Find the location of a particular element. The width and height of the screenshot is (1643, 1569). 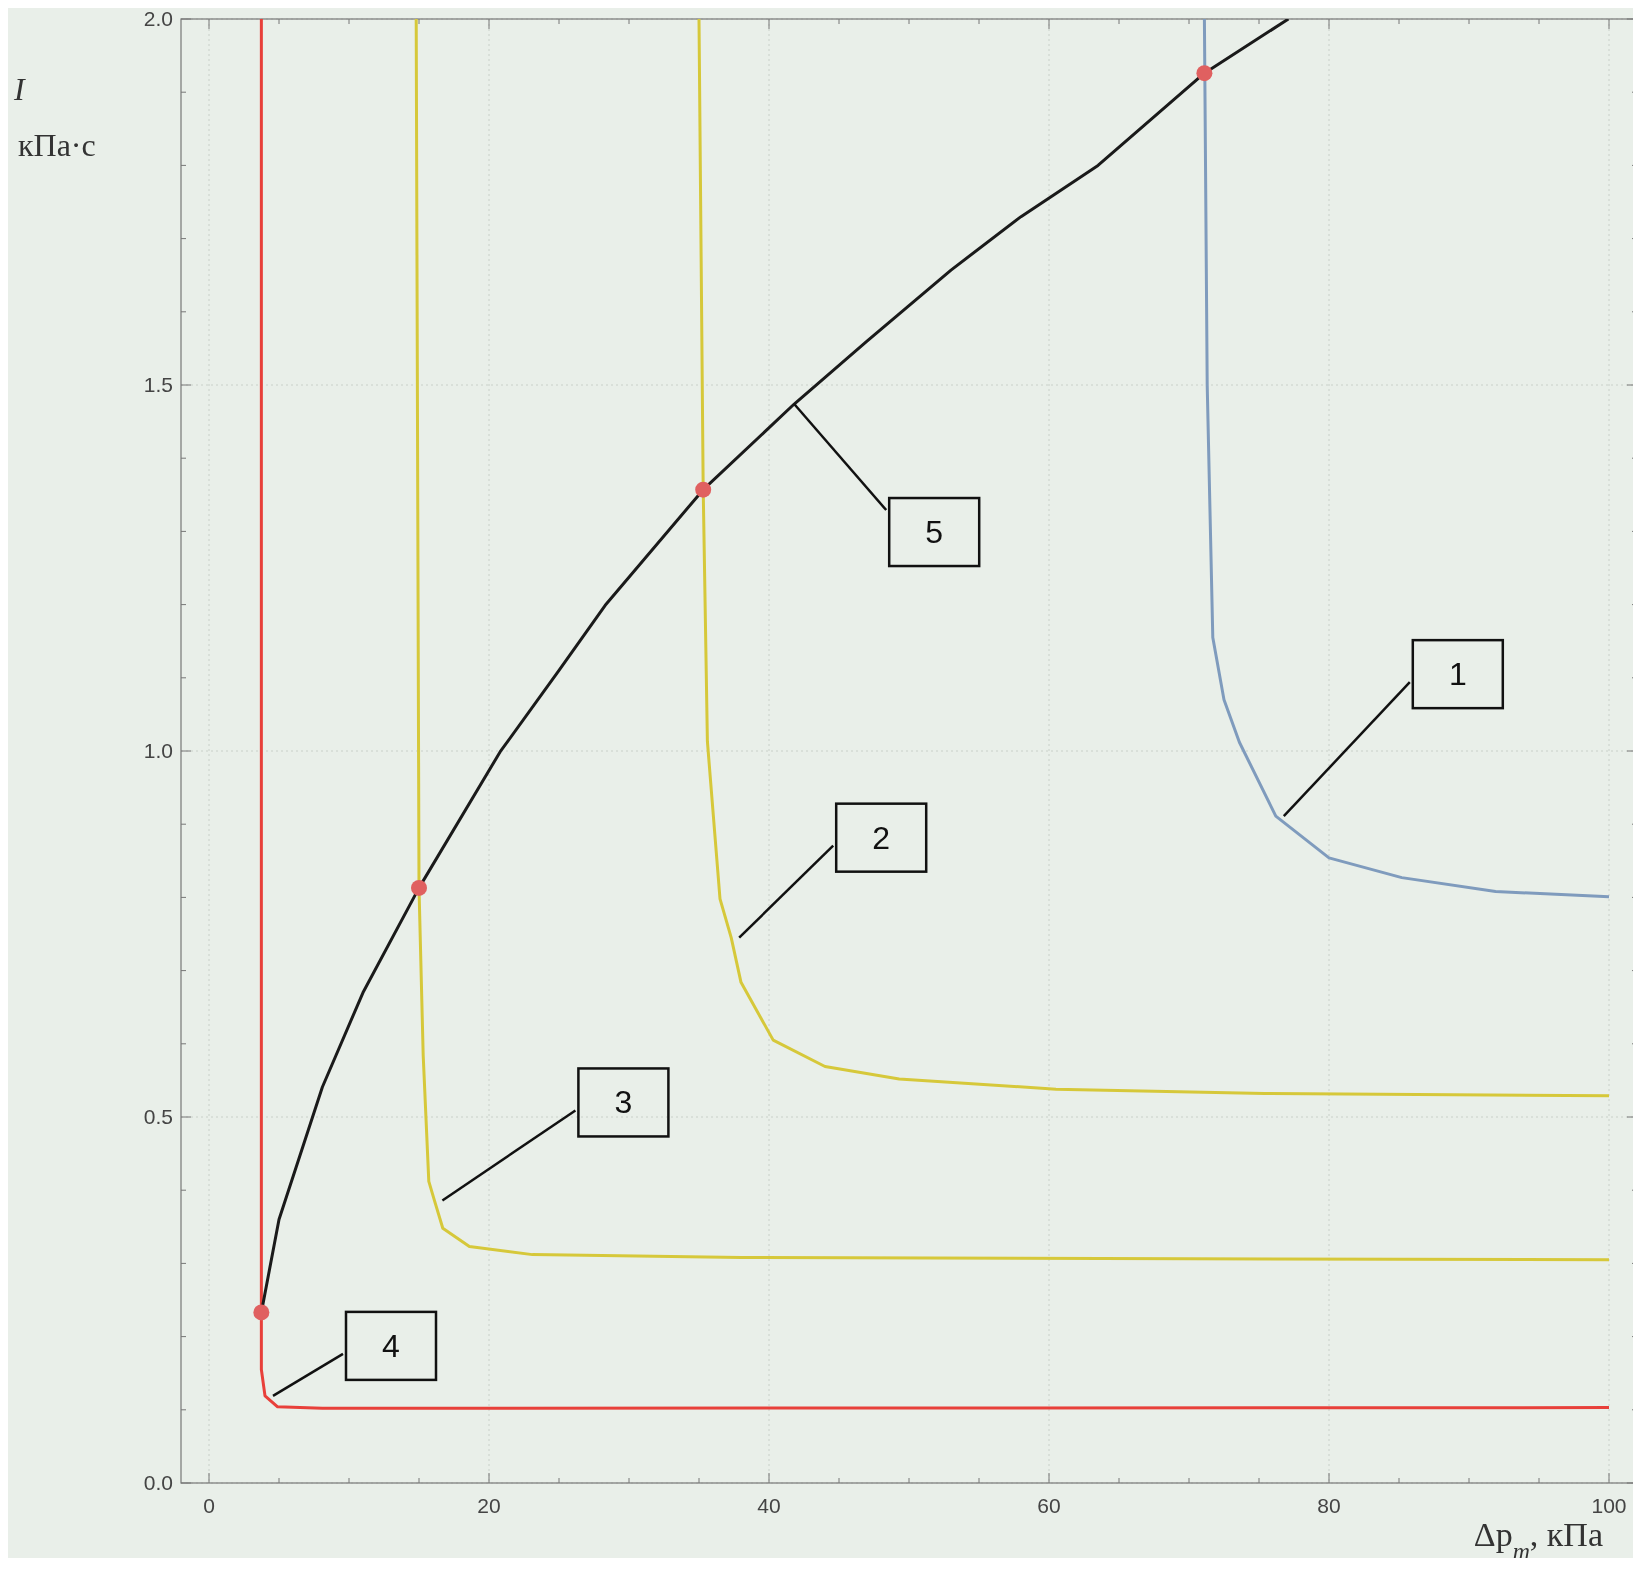

x-tick-label: 0 is located at coordinates (209, 1505).